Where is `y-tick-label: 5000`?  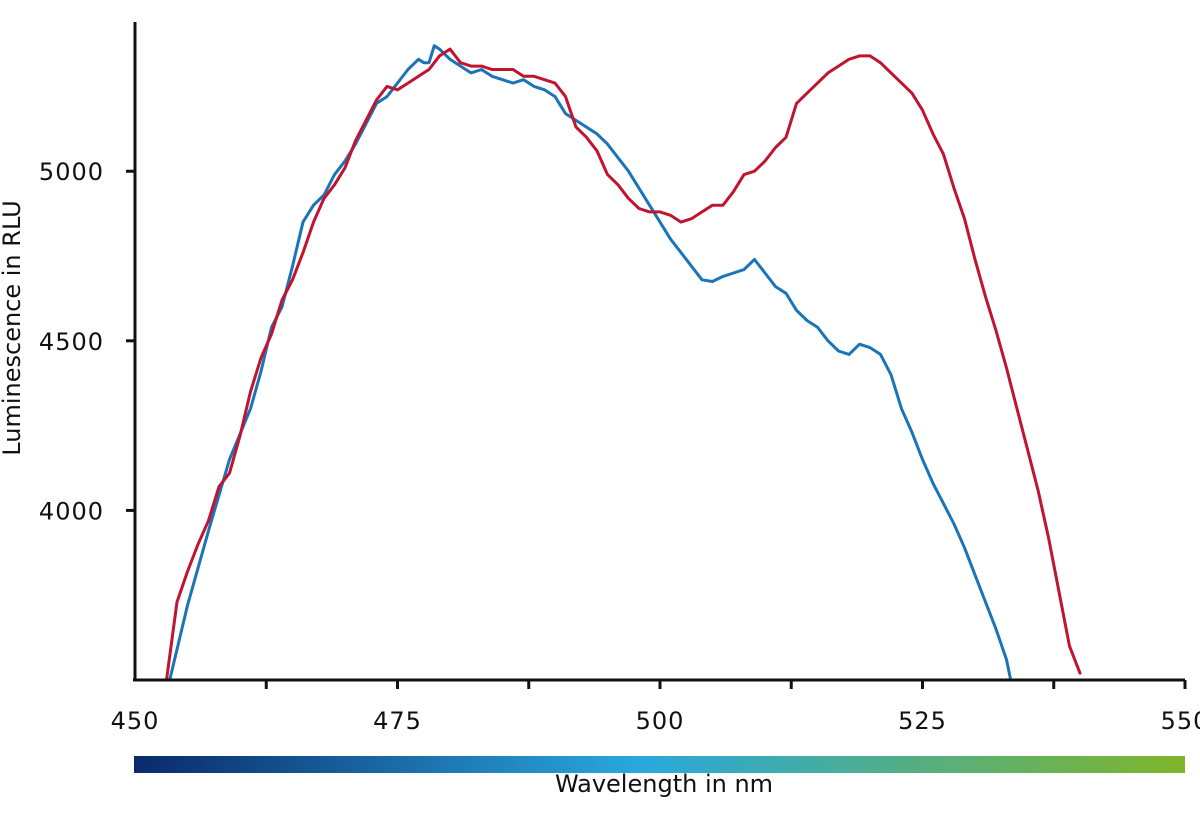
y-tick-label: 5000 is located at coordinates (71, 172).